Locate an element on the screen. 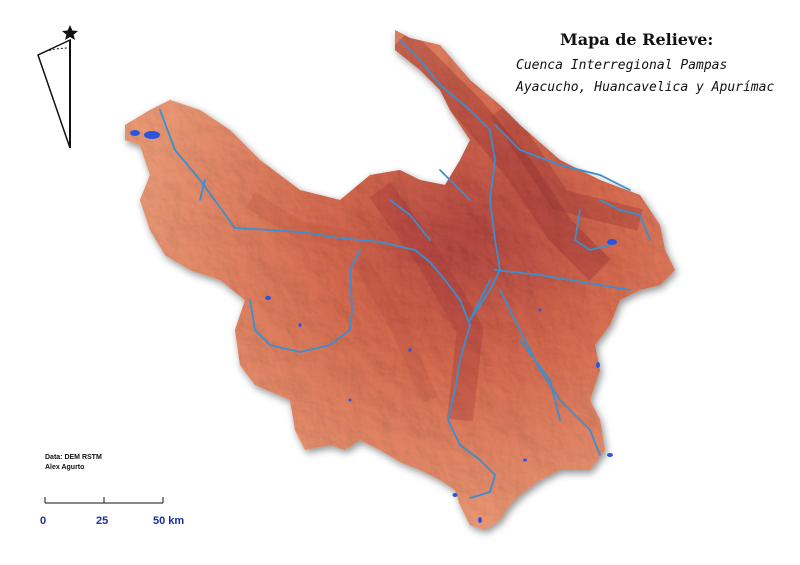 The image size is (800, 565). map-subtitle-line1: Cuenca Interregional Pampas is located at coordinates (622, 65).